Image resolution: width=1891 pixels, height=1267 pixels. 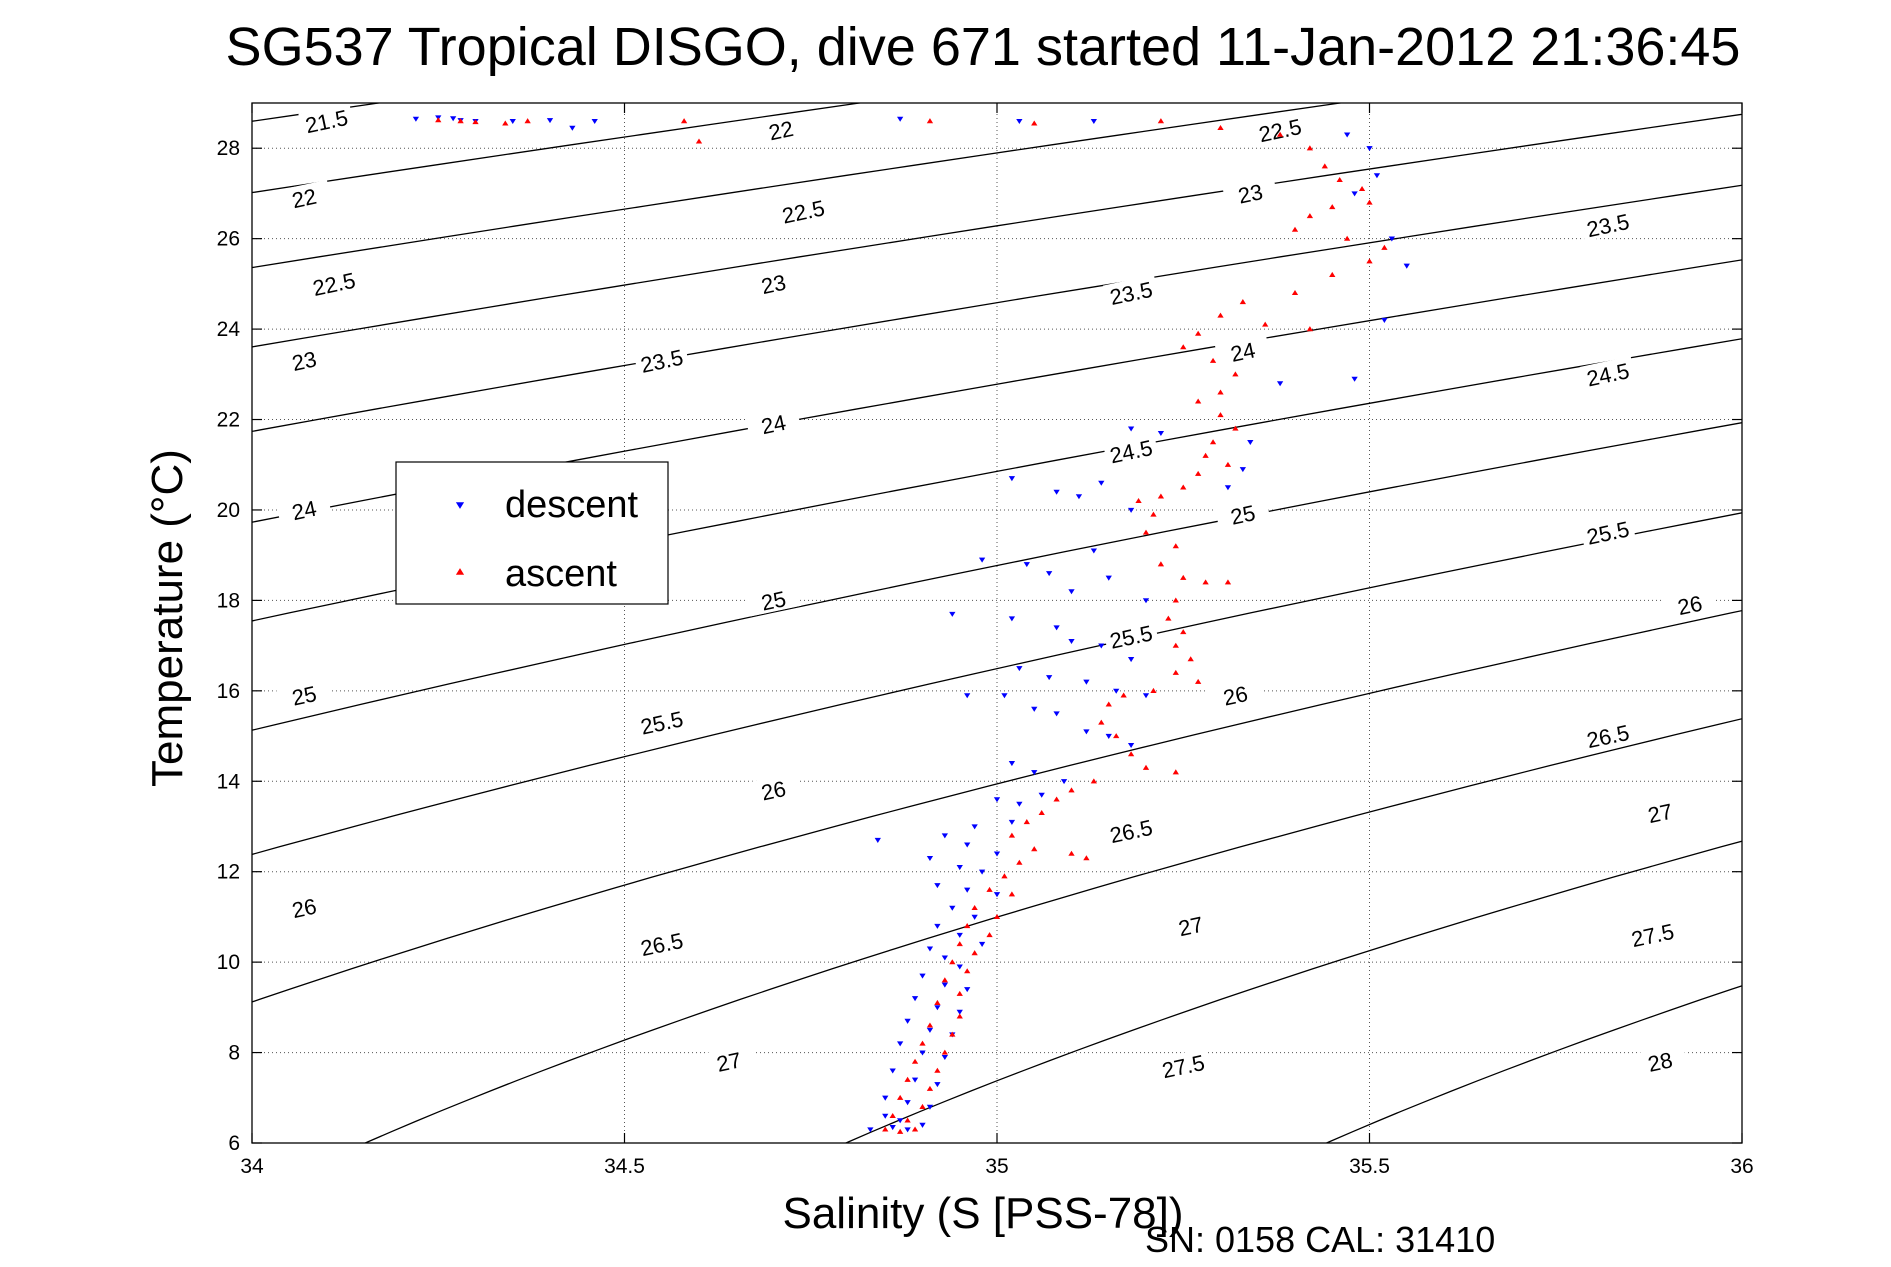 What do you see at coordinates (228, 239) in the screenshot?
I see `y-tick-label: 26` at bounding box center [228, 239].